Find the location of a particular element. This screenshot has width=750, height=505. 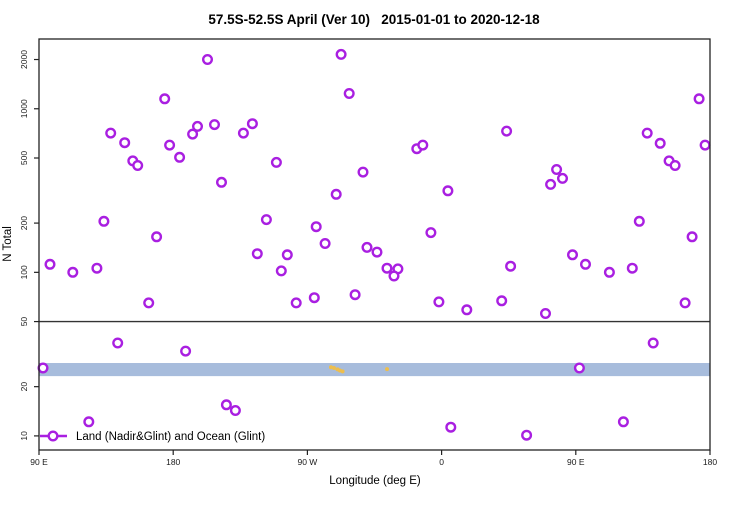

y-axis-title: N Total is located at coordinates (8, 244).